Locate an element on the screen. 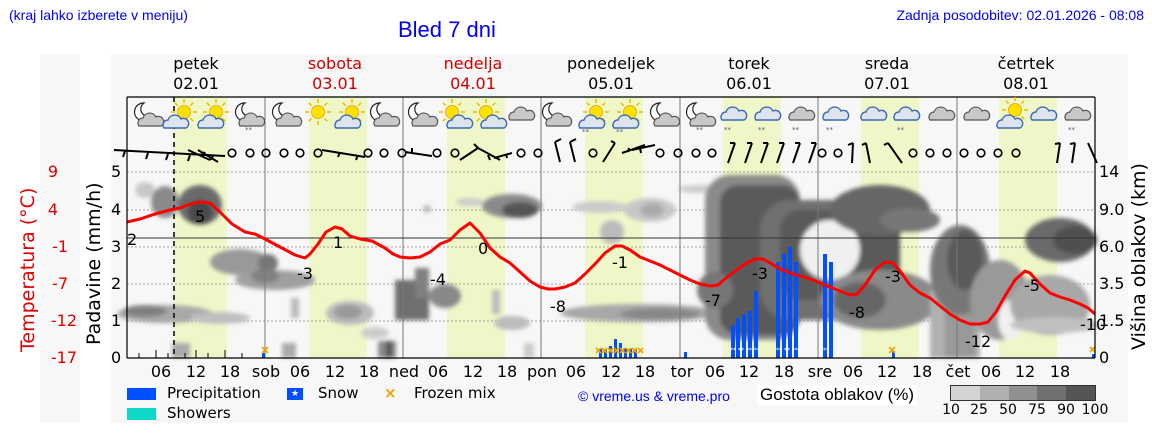 The image size is (1152, 443). day-header: četrtek 08.01 is located at coordinates (1026, 73).